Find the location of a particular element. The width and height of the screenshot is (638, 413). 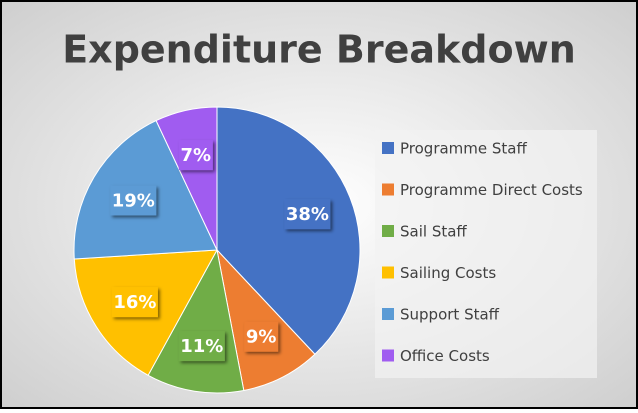

legend-label: Sailing Costs is located at coordinates (448, 273).